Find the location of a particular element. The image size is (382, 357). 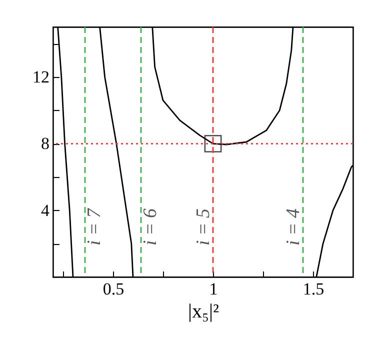

x-tick-label: 0.5 is located at coordinates (113, 289).